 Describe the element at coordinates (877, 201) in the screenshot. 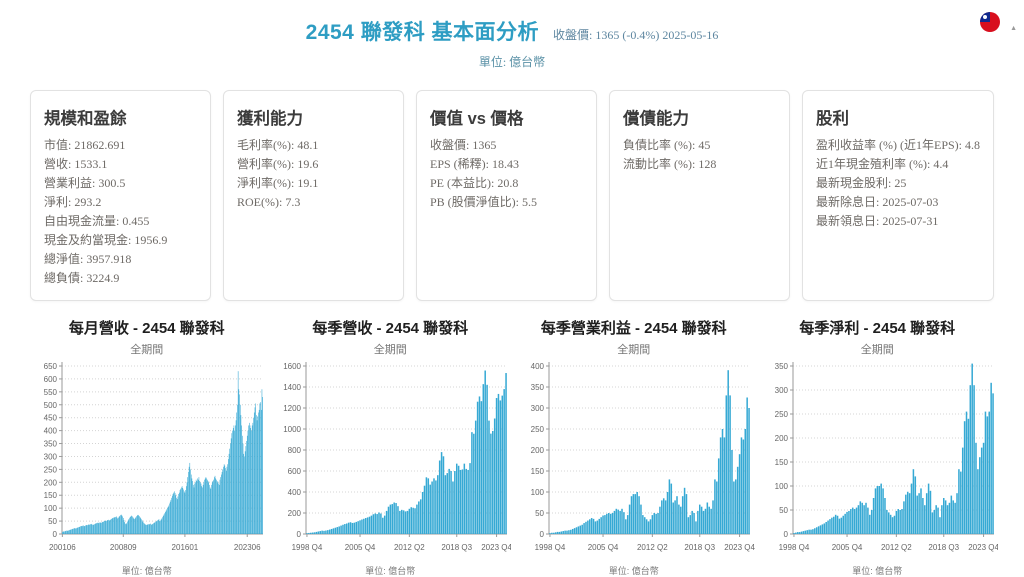

I see `card-metric: 最新除息日: 2025-07-03` at that location.